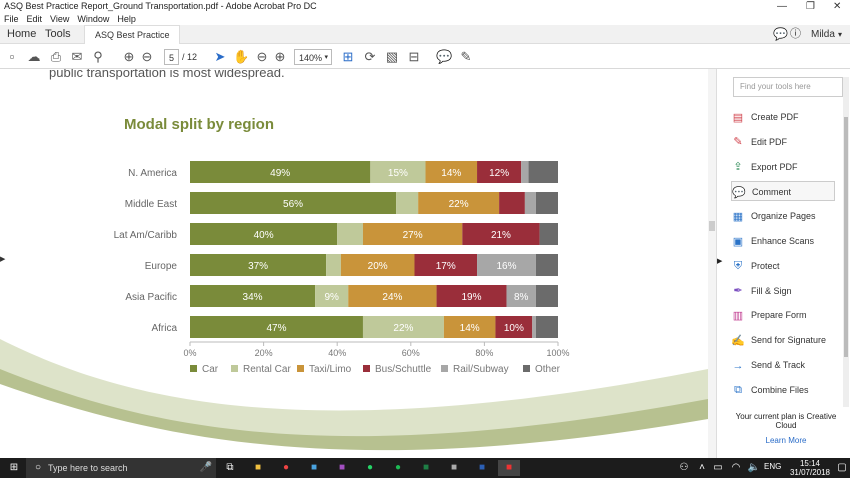  Describe the element at coordinates (783, 117) in the screenshot. I see `tool-create-pdf: ▤ Create PDF` at that location.